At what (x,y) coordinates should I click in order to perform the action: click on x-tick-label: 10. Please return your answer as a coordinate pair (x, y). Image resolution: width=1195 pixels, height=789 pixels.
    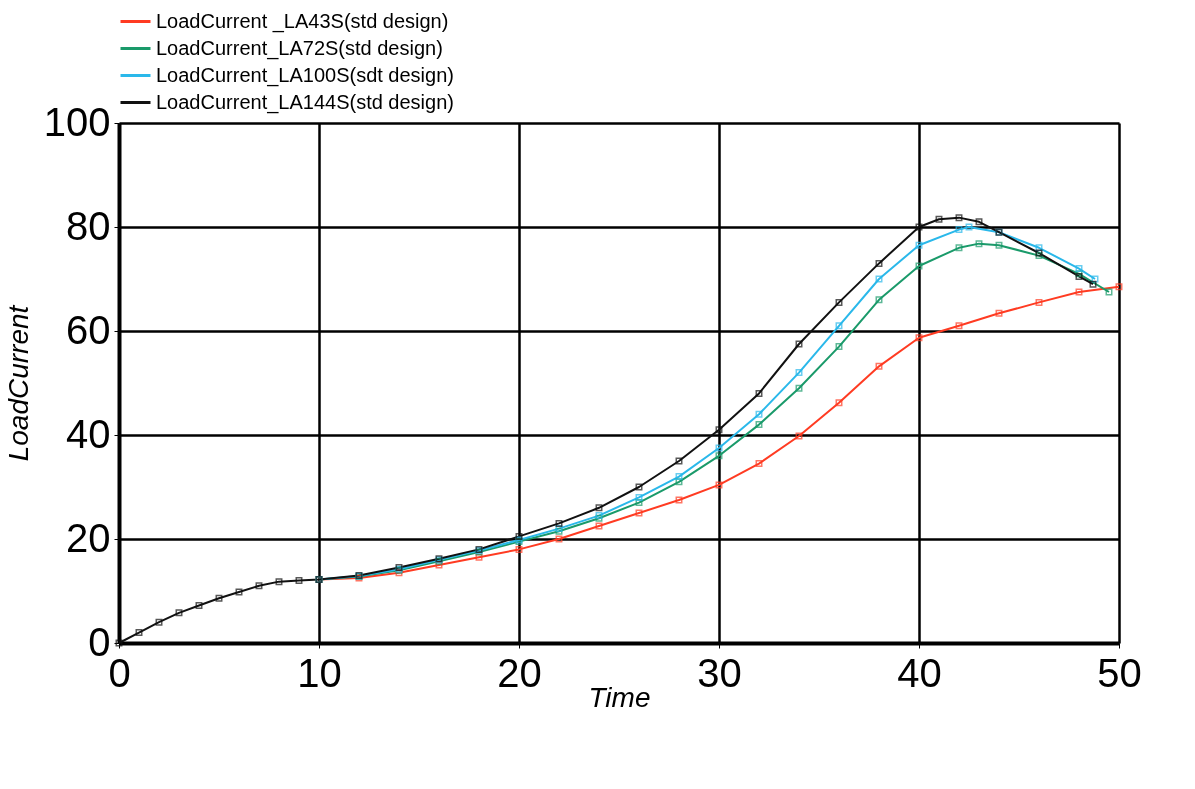
    Looking at the image, I should click on (319, 672).